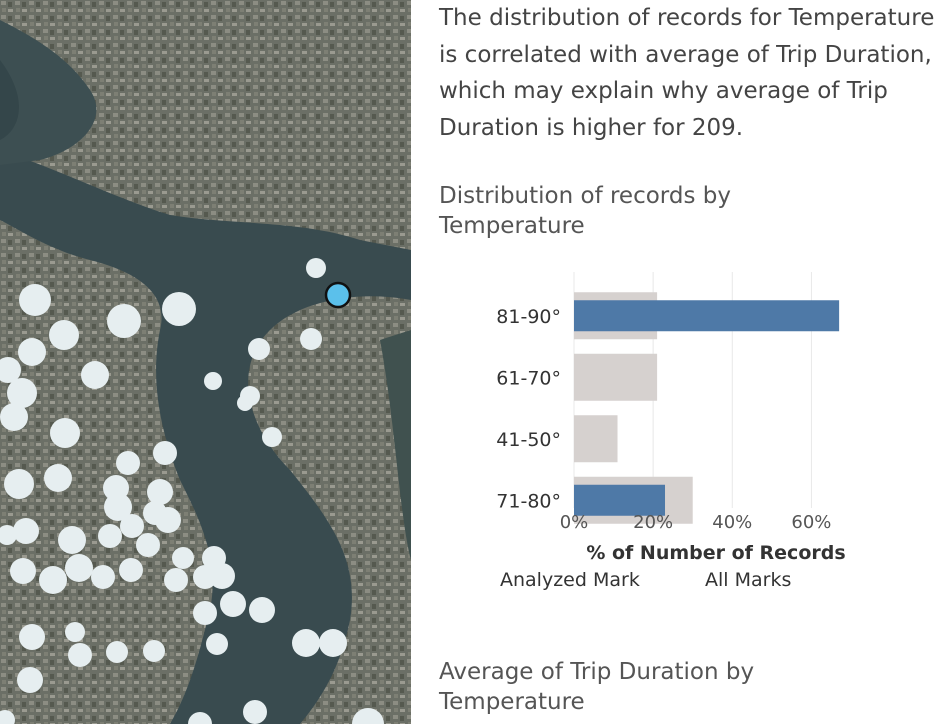 This screenshot has width=950, height=724. What do you see at coordinates (811, 522) in the screenshot?
I see `x-tick-label: 60%` at bounding box center [811, 522].